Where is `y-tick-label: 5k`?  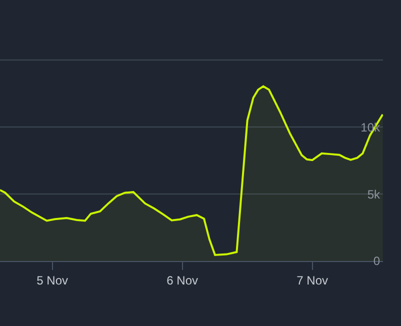
y-tick-label: 5k is located at coordinates (374, 194).